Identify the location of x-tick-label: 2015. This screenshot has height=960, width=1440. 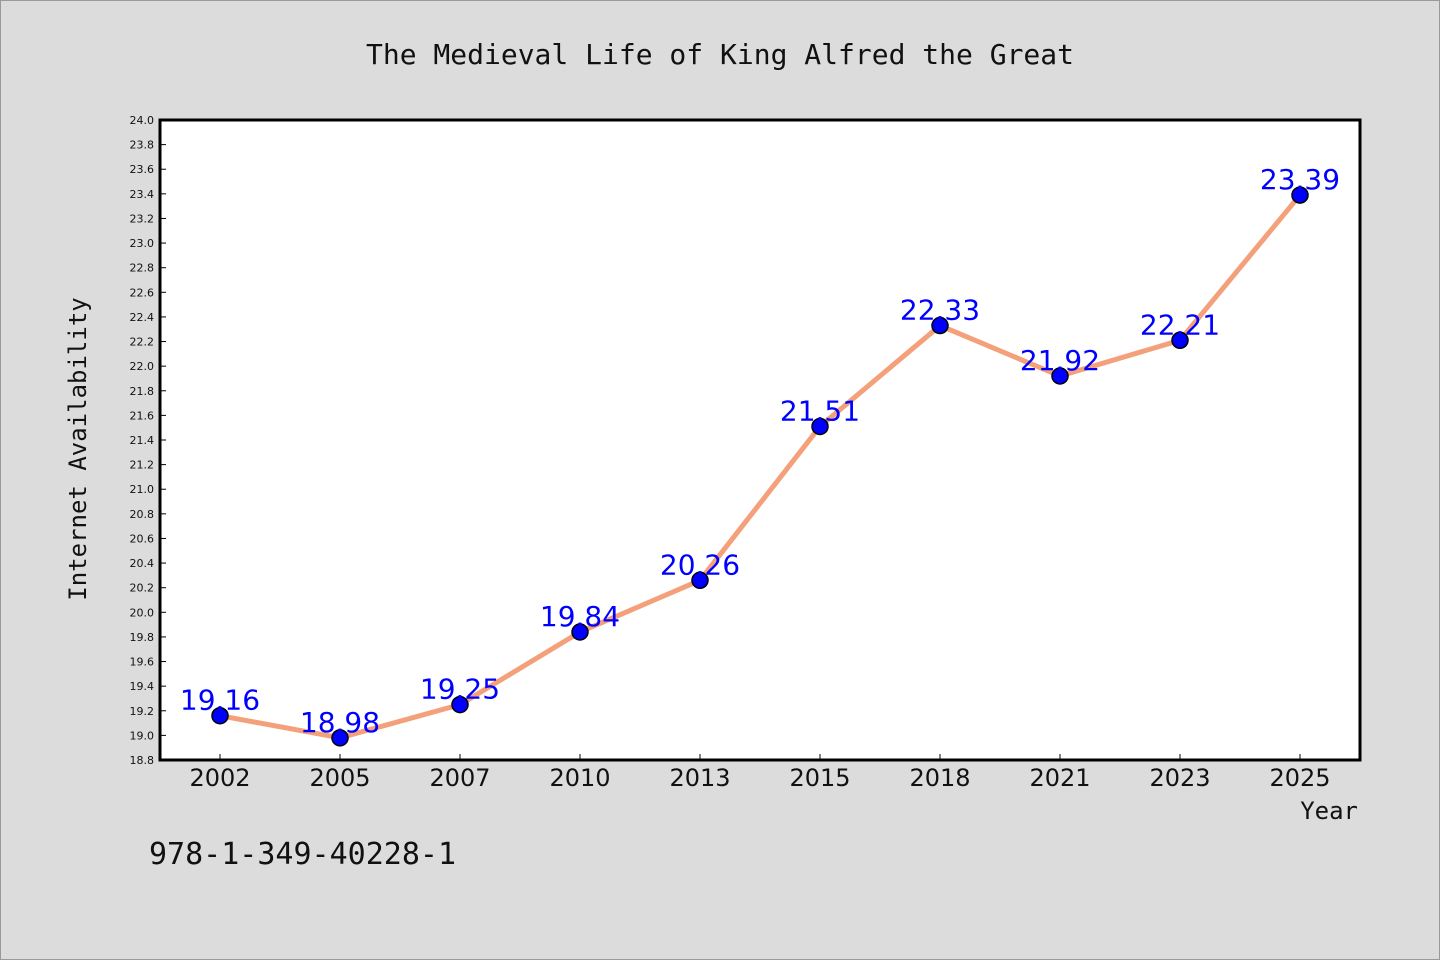
(819, 778).